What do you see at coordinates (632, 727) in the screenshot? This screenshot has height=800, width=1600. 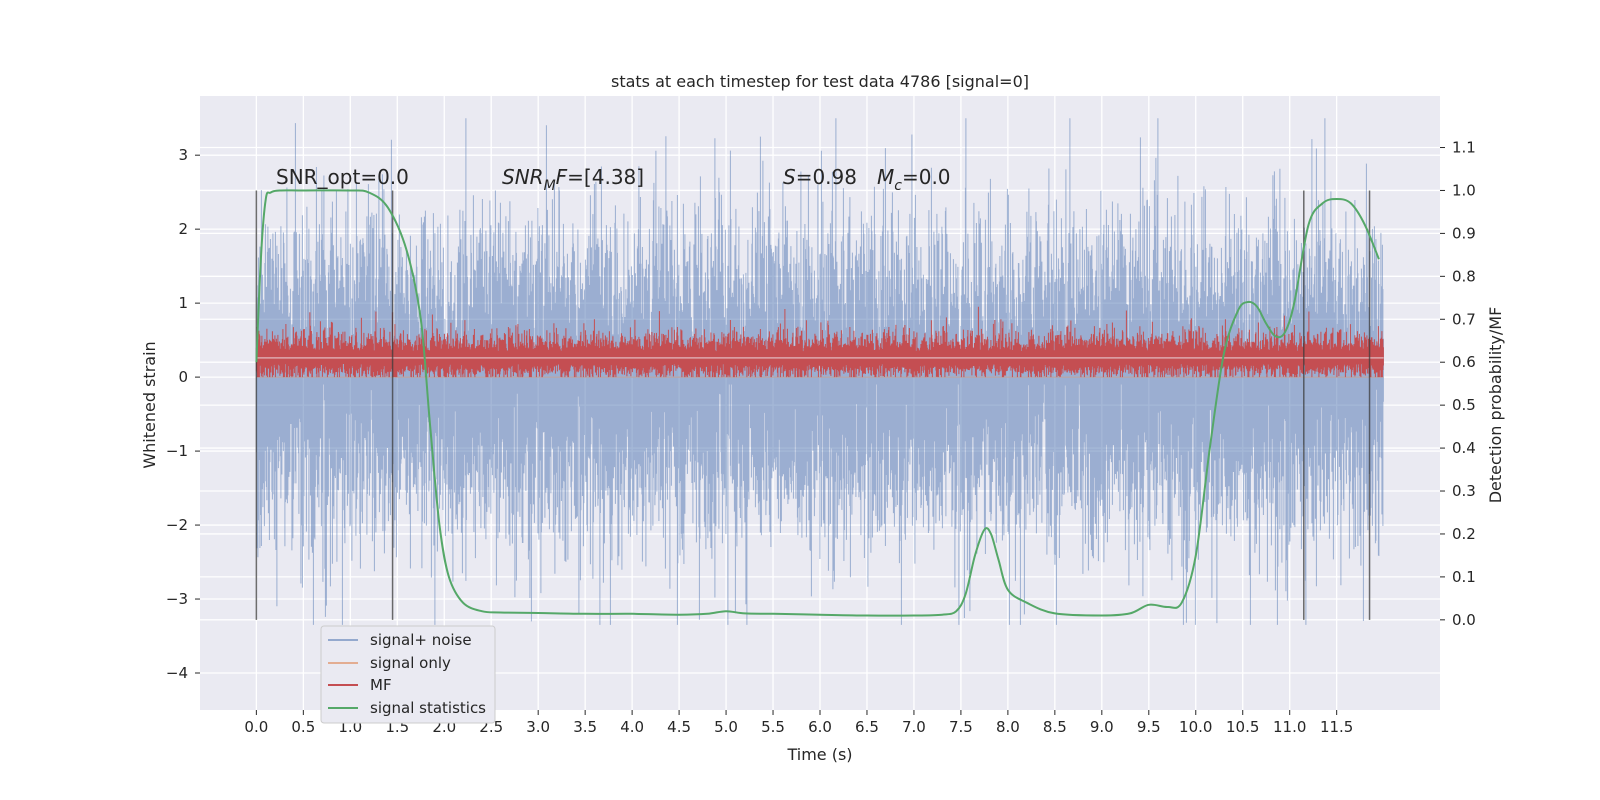 I see `x-tick-label: 4.0` at bounding box center [632, 727].